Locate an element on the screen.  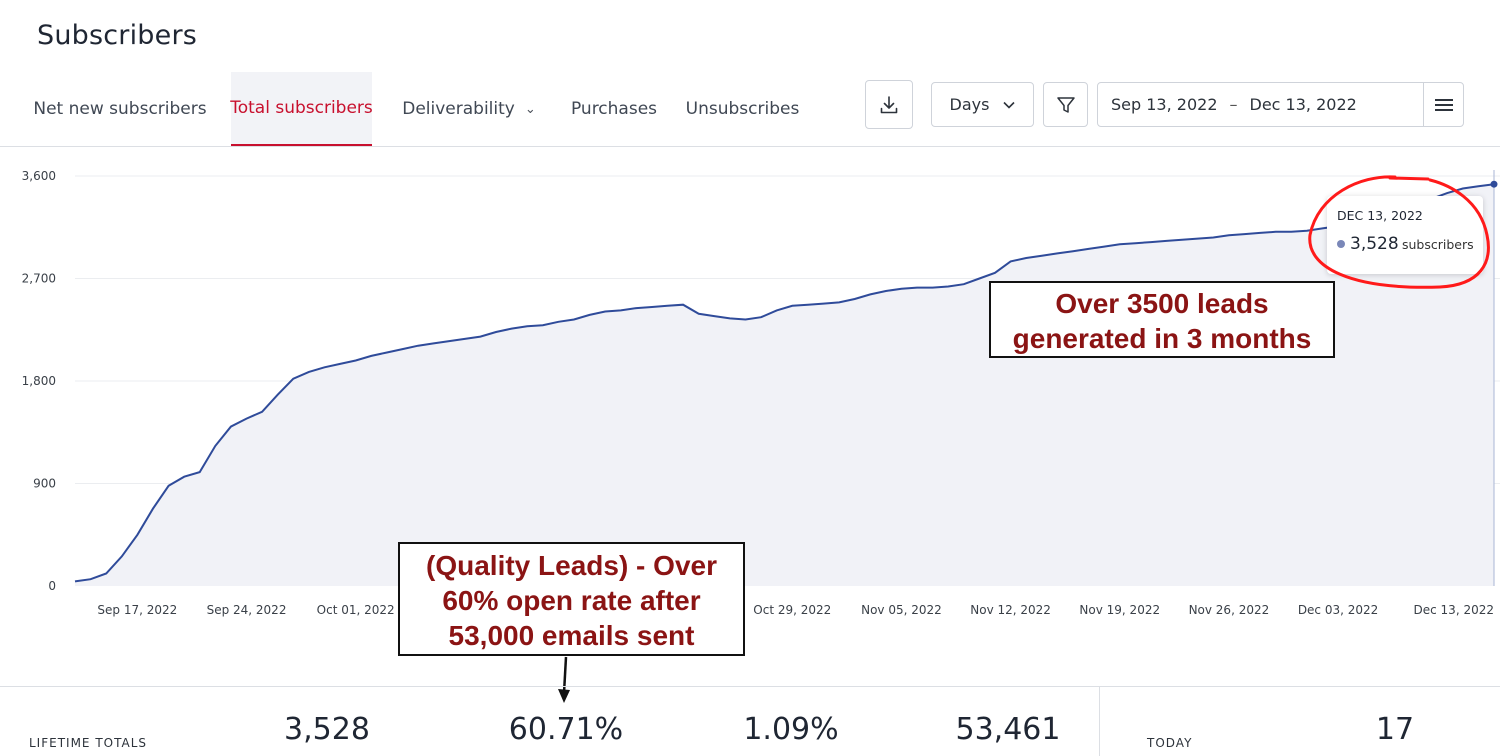
date-end: Dec 13, 2022 is located at coordinates (1303, 104).